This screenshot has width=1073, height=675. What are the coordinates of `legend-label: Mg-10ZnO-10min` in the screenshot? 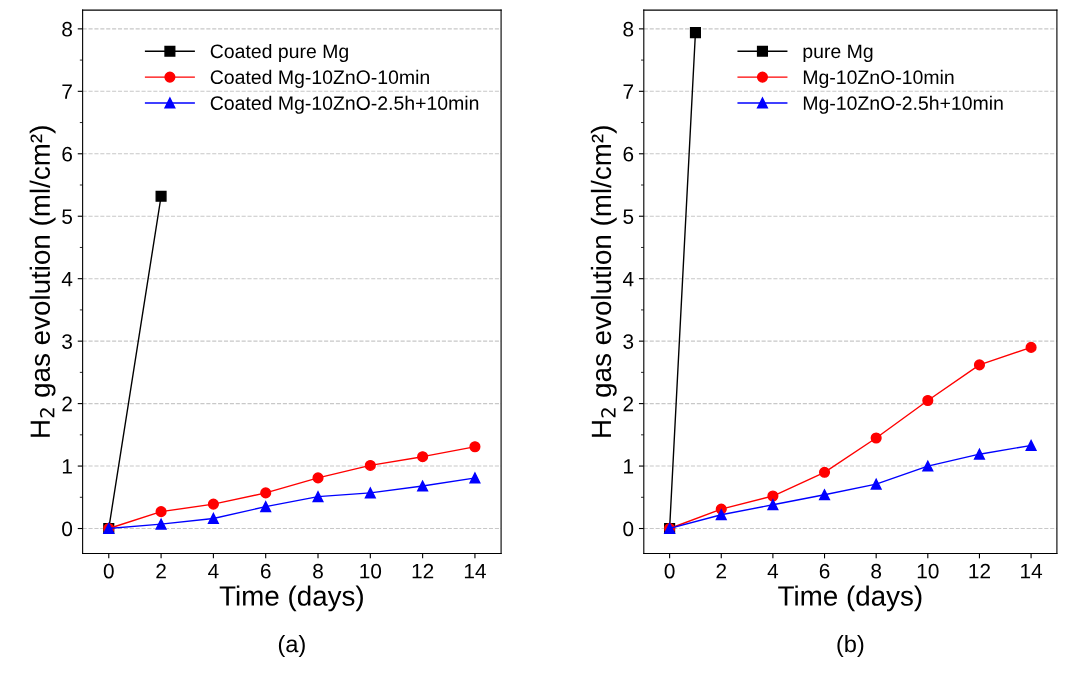 It's located at (878, 78).